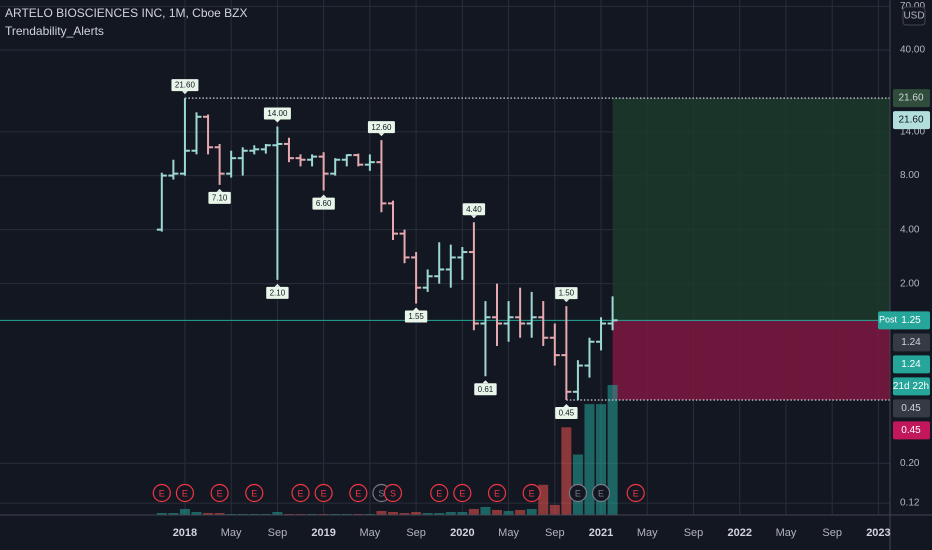 This screenshot has height=550, width=932. I want to click on annotation-label: 0.61, so click(486, 389).